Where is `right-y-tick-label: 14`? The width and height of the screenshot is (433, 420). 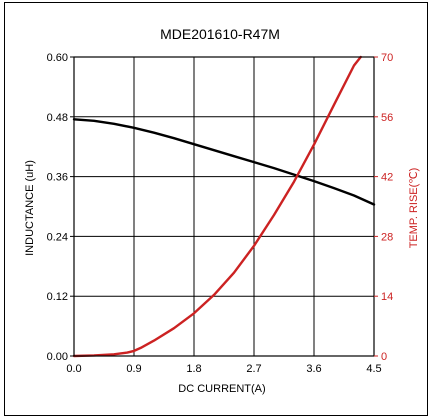
right-y-tick-label: 14 is located at coordinates (387, 297).